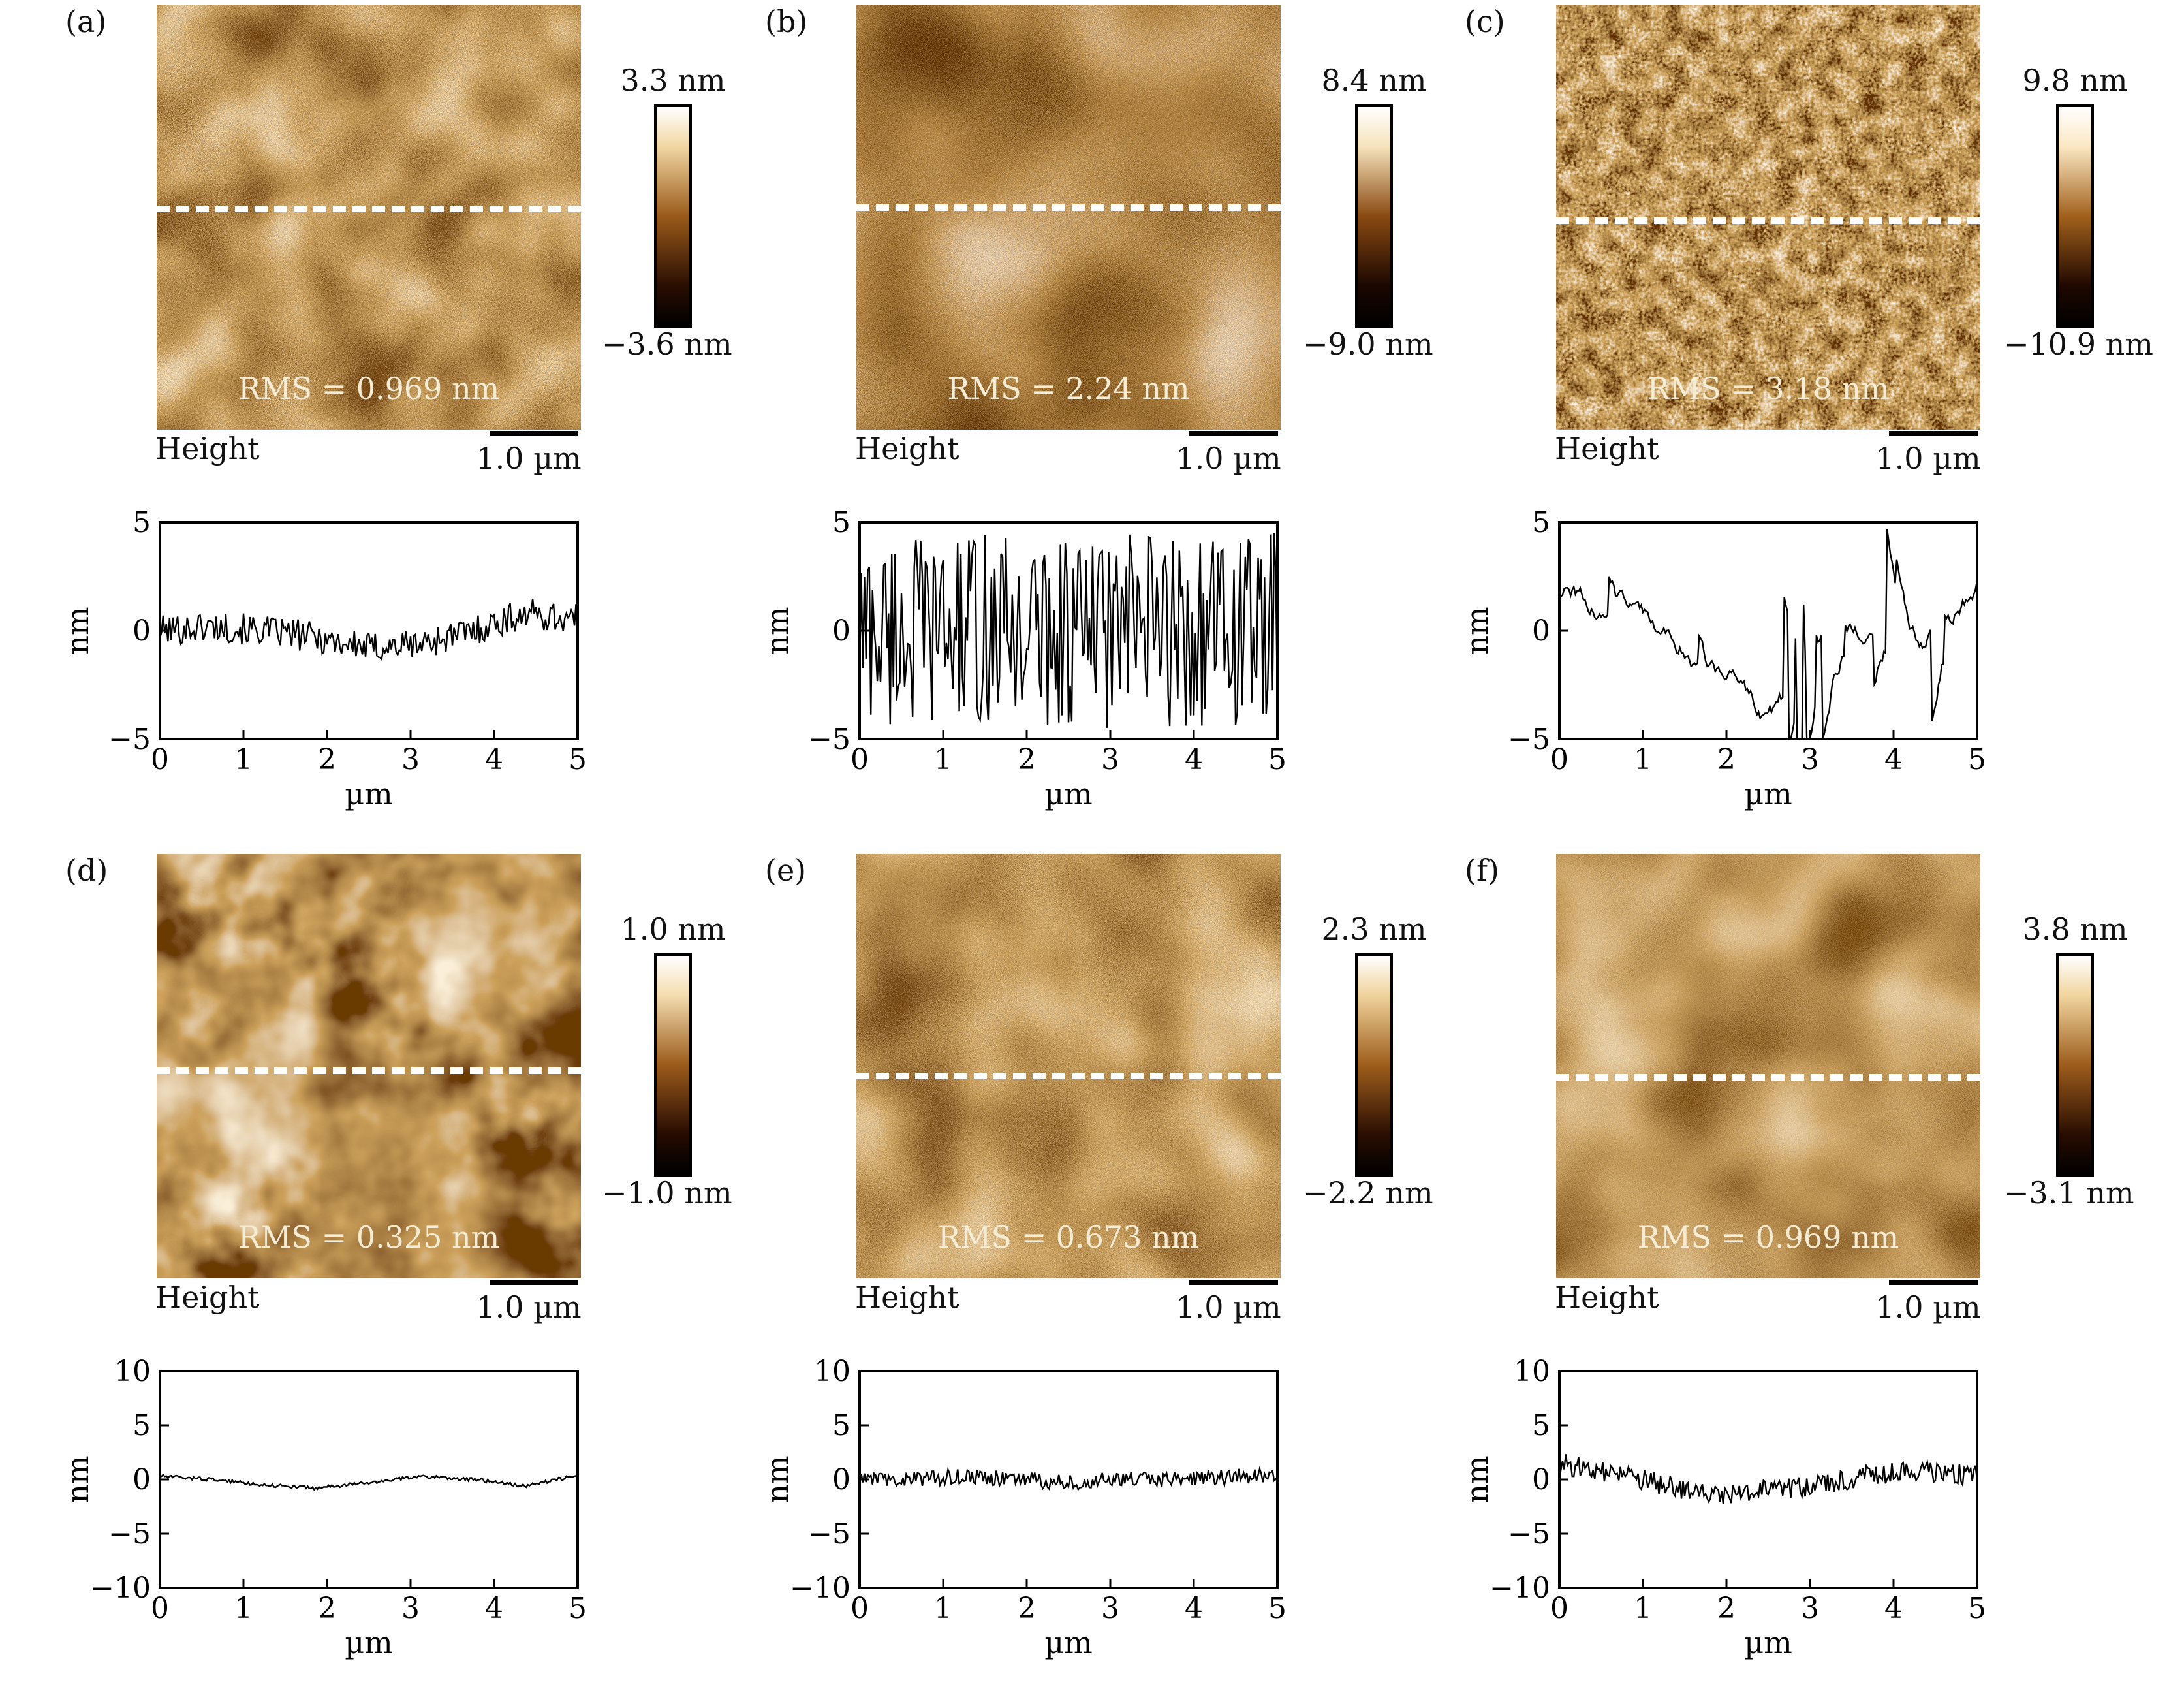 This screenshot has height=1691, width=2184. Describe the element at coordinates (2069, 1192) in the screenshot. I see `color-scale-min: −3.1 nm` at that location.